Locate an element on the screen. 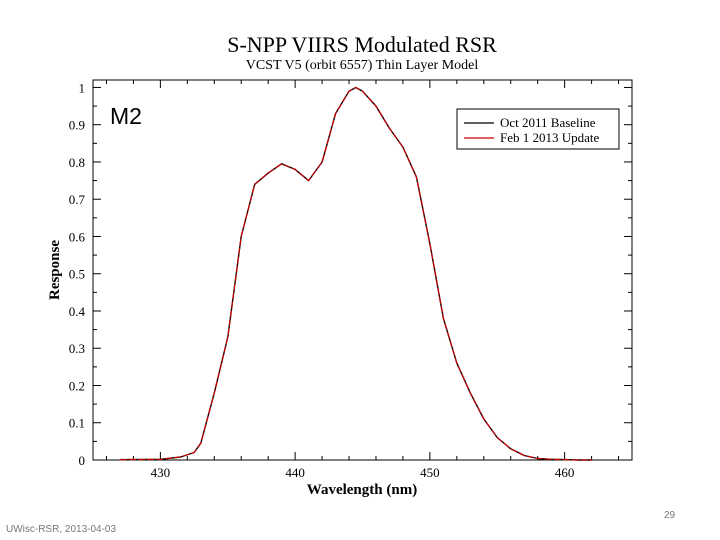 The image size is (720, 540). legend-box is located at coordinates (538, 129).